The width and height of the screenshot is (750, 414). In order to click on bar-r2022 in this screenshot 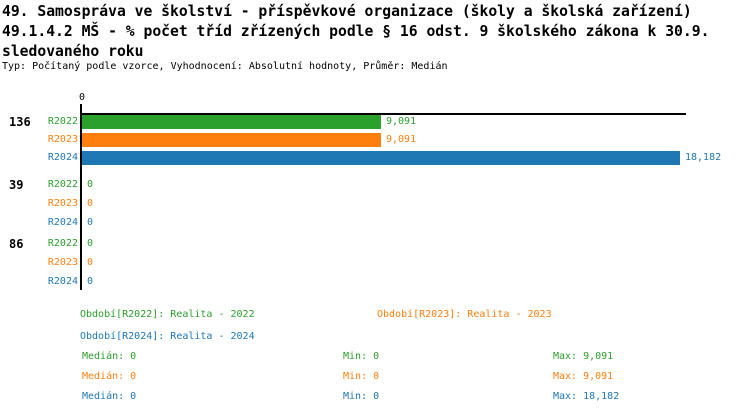, I will do `click(231, 122)`.